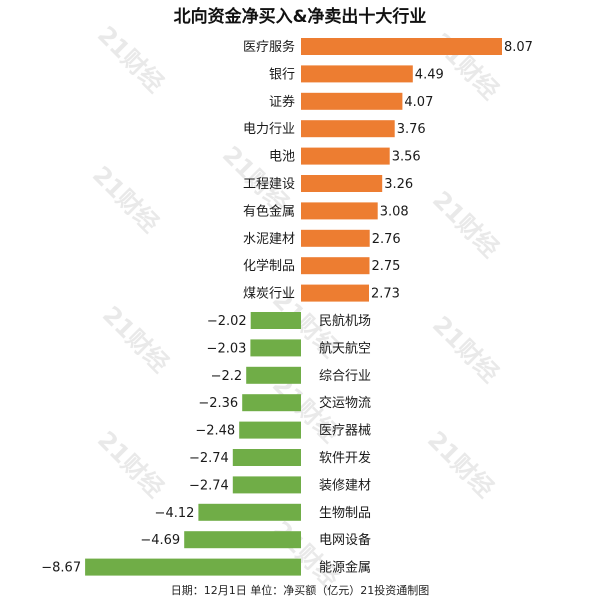 The image size is (600, 600). I want to click on value-label-3: 4.07, so click(418, 102).